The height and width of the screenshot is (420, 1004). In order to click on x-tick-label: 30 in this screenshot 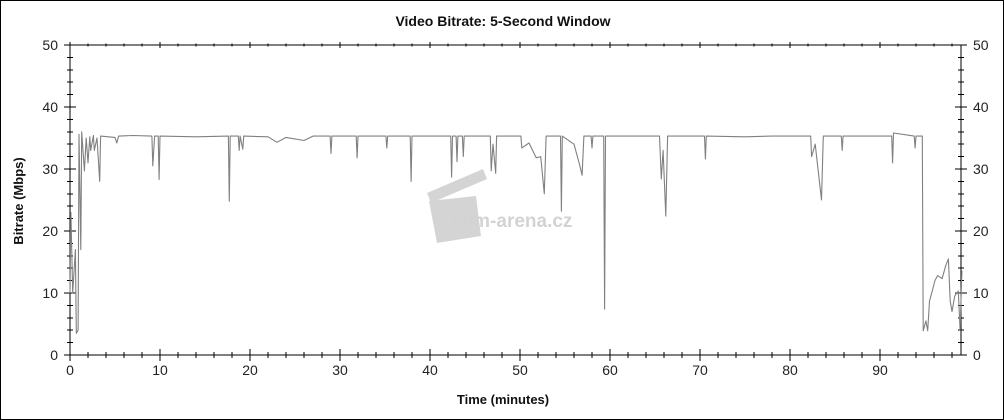, I will do `click(340, 370)`.